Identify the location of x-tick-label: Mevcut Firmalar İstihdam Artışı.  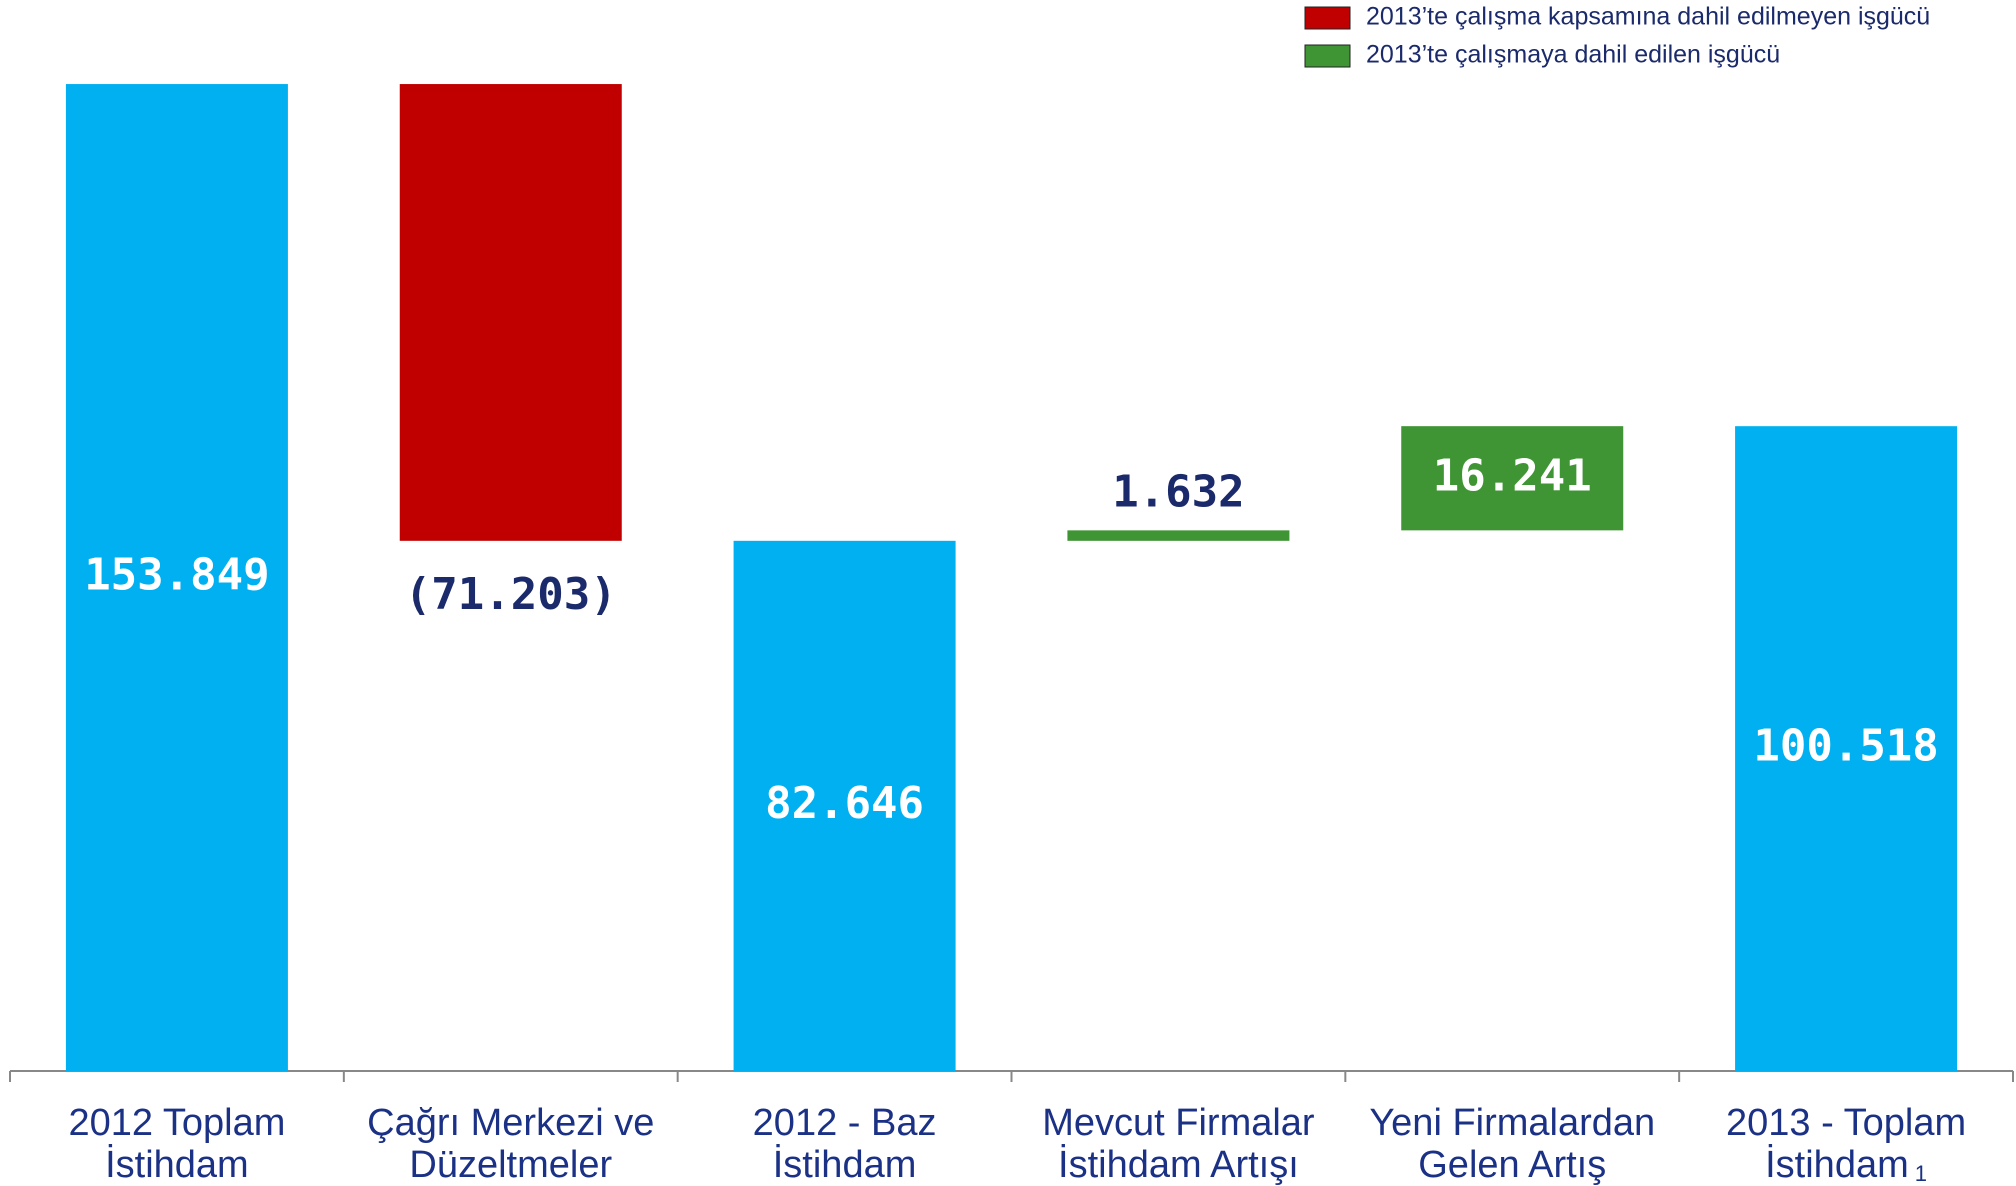
(1179, 1144).